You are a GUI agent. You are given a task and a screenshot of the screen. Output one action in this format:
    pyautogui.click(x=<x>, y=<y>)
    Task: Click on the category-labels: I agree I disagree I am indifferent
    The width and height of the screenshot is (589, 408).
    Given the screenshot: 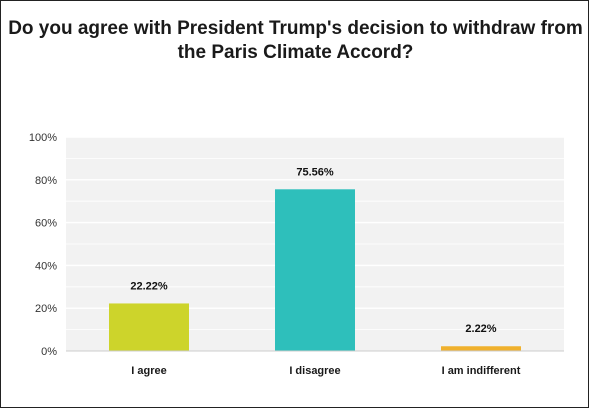 What is the action you would take?
    pyautogui.click(x=325, y=371)
    